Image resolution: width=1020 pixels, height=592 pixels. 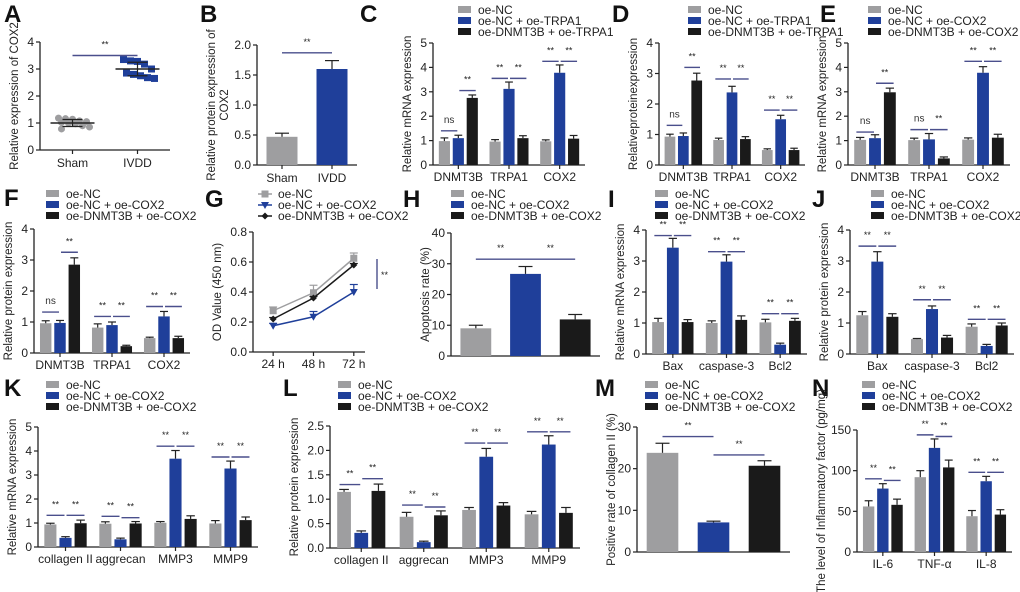 I want to click on x-tick-label: MMP9, so click(x=230, y=559).